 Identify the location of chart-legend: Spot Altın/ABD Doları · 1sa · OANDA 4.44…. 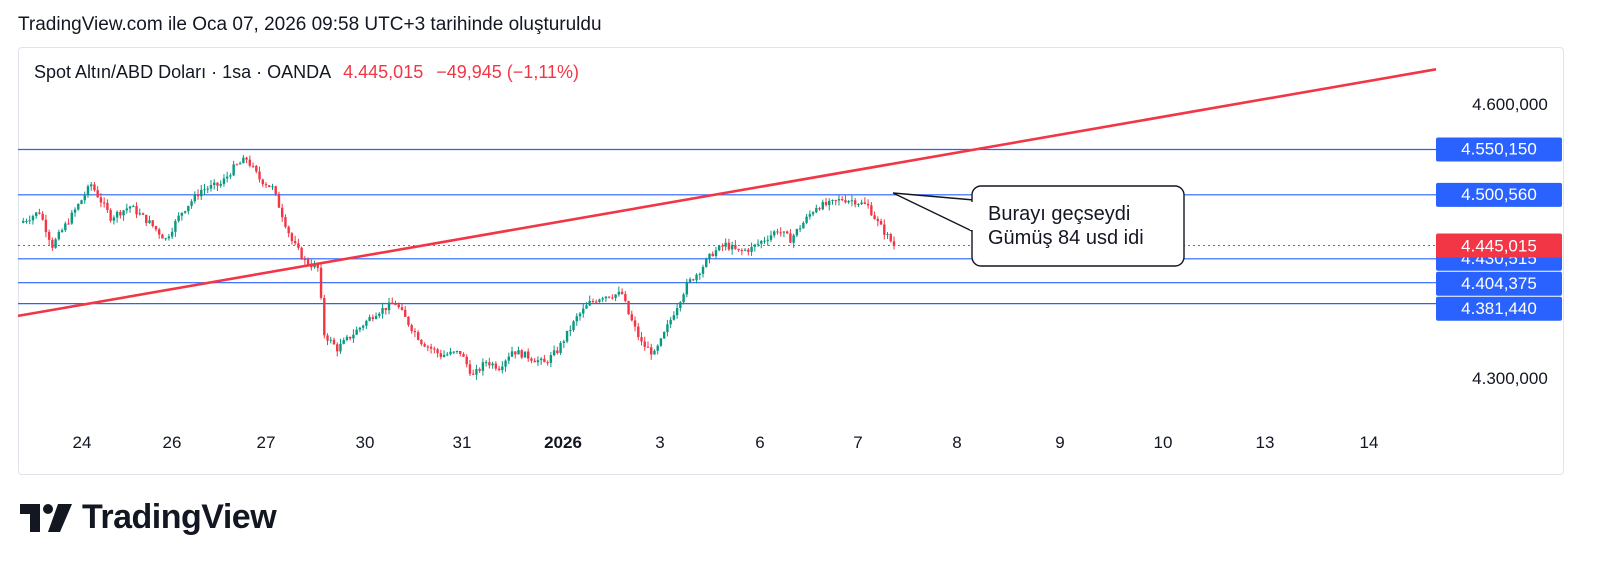
(306, 72).